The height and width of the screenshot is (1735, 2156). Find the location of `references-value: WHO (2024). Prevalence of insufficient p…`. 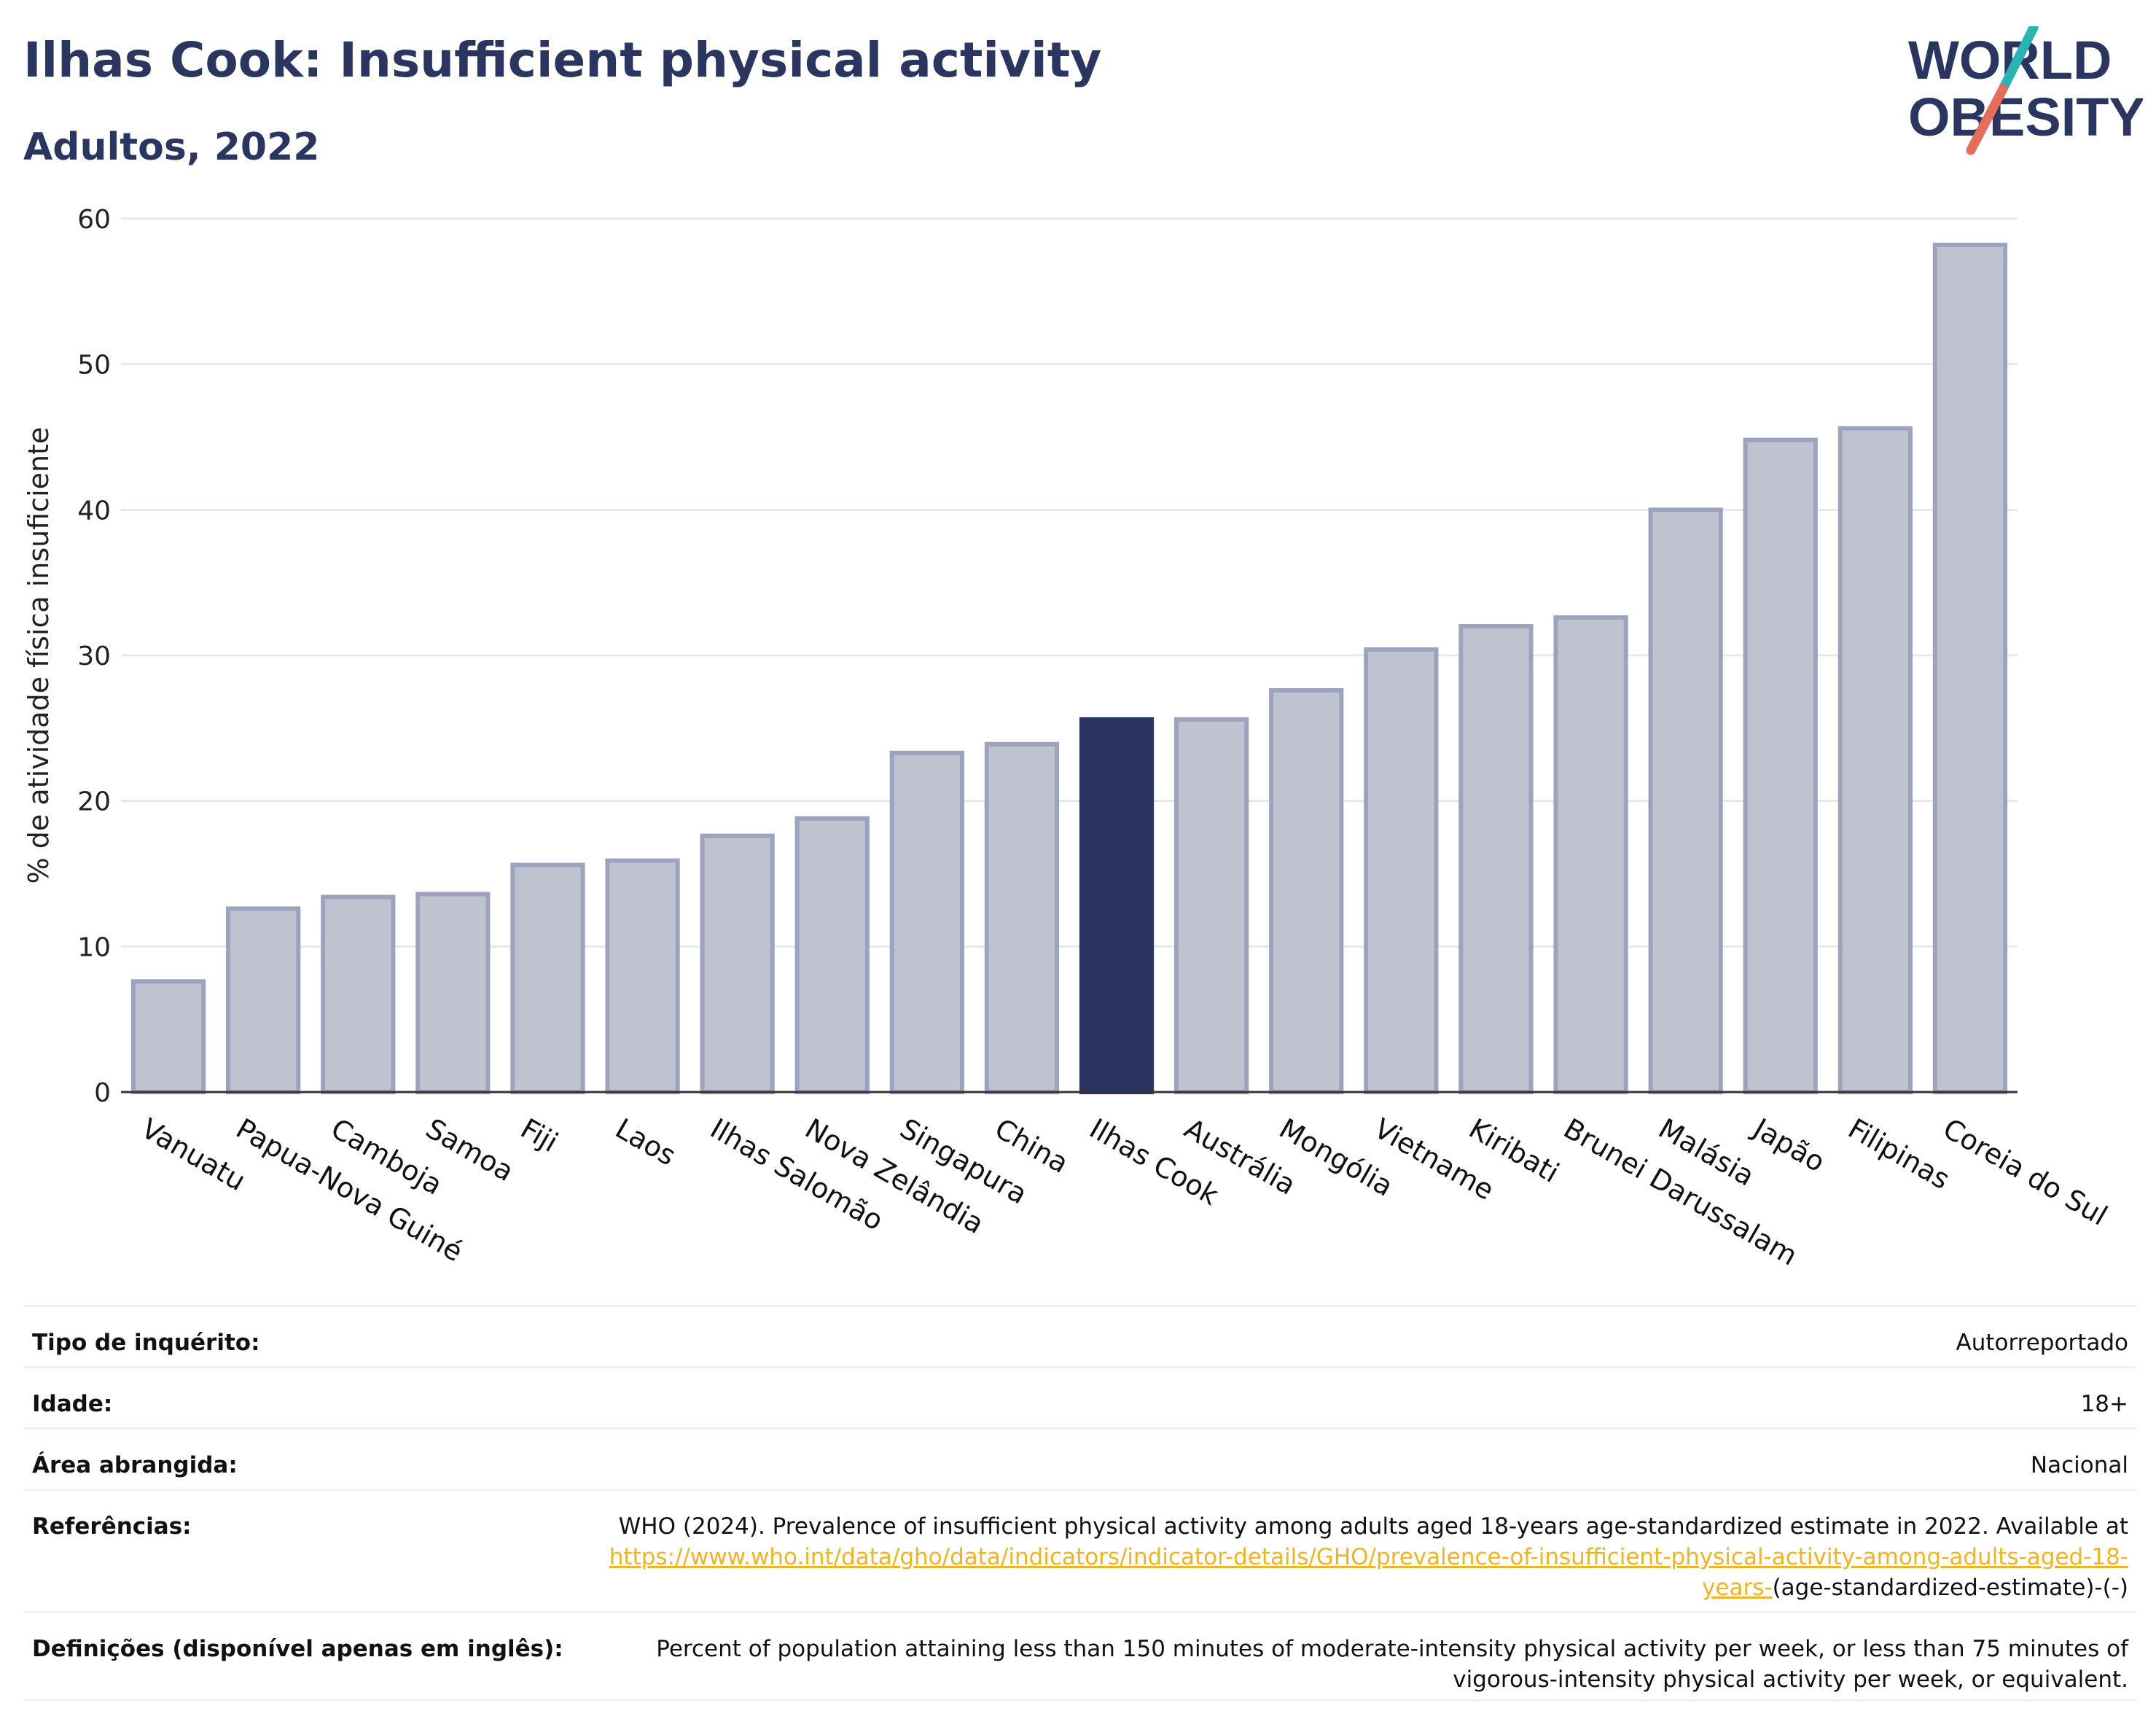

references-value: WHO (2024). Prevalence of insufficient p… is located at coordinates (1356, 1547).